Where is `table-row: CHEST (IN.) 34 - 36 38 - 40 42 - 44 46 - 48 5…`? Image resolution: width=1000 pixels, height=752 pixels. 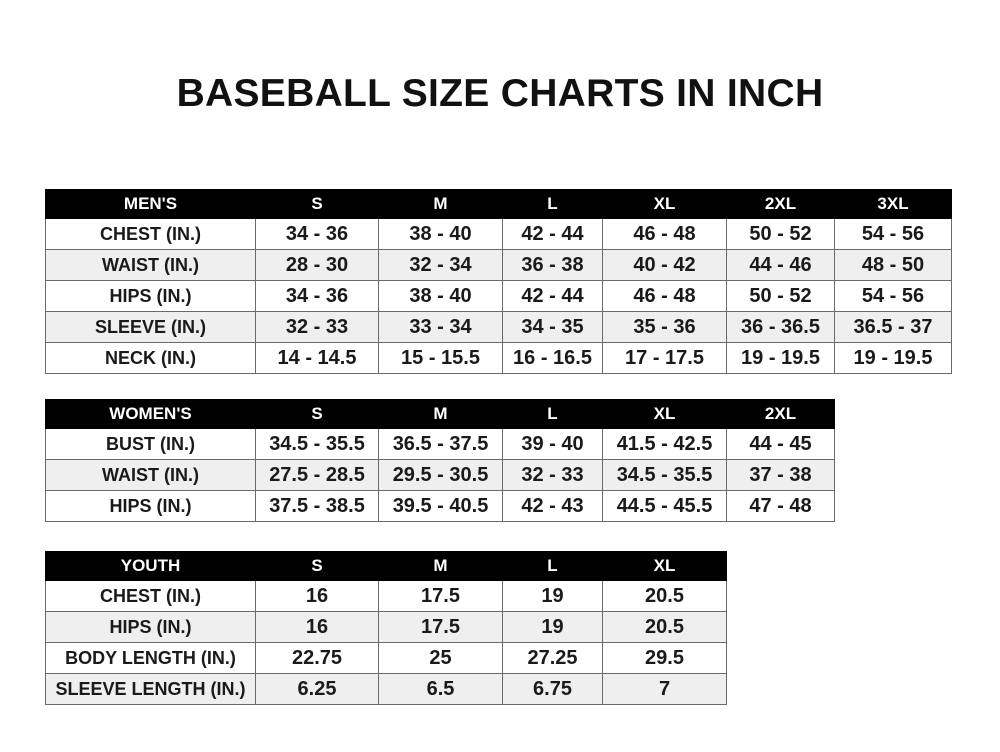
table-row: CHEST (IN.) 34 - 36 38 - 40 42 - 44 46 - 48 5… is located at coordinates (498, 234).